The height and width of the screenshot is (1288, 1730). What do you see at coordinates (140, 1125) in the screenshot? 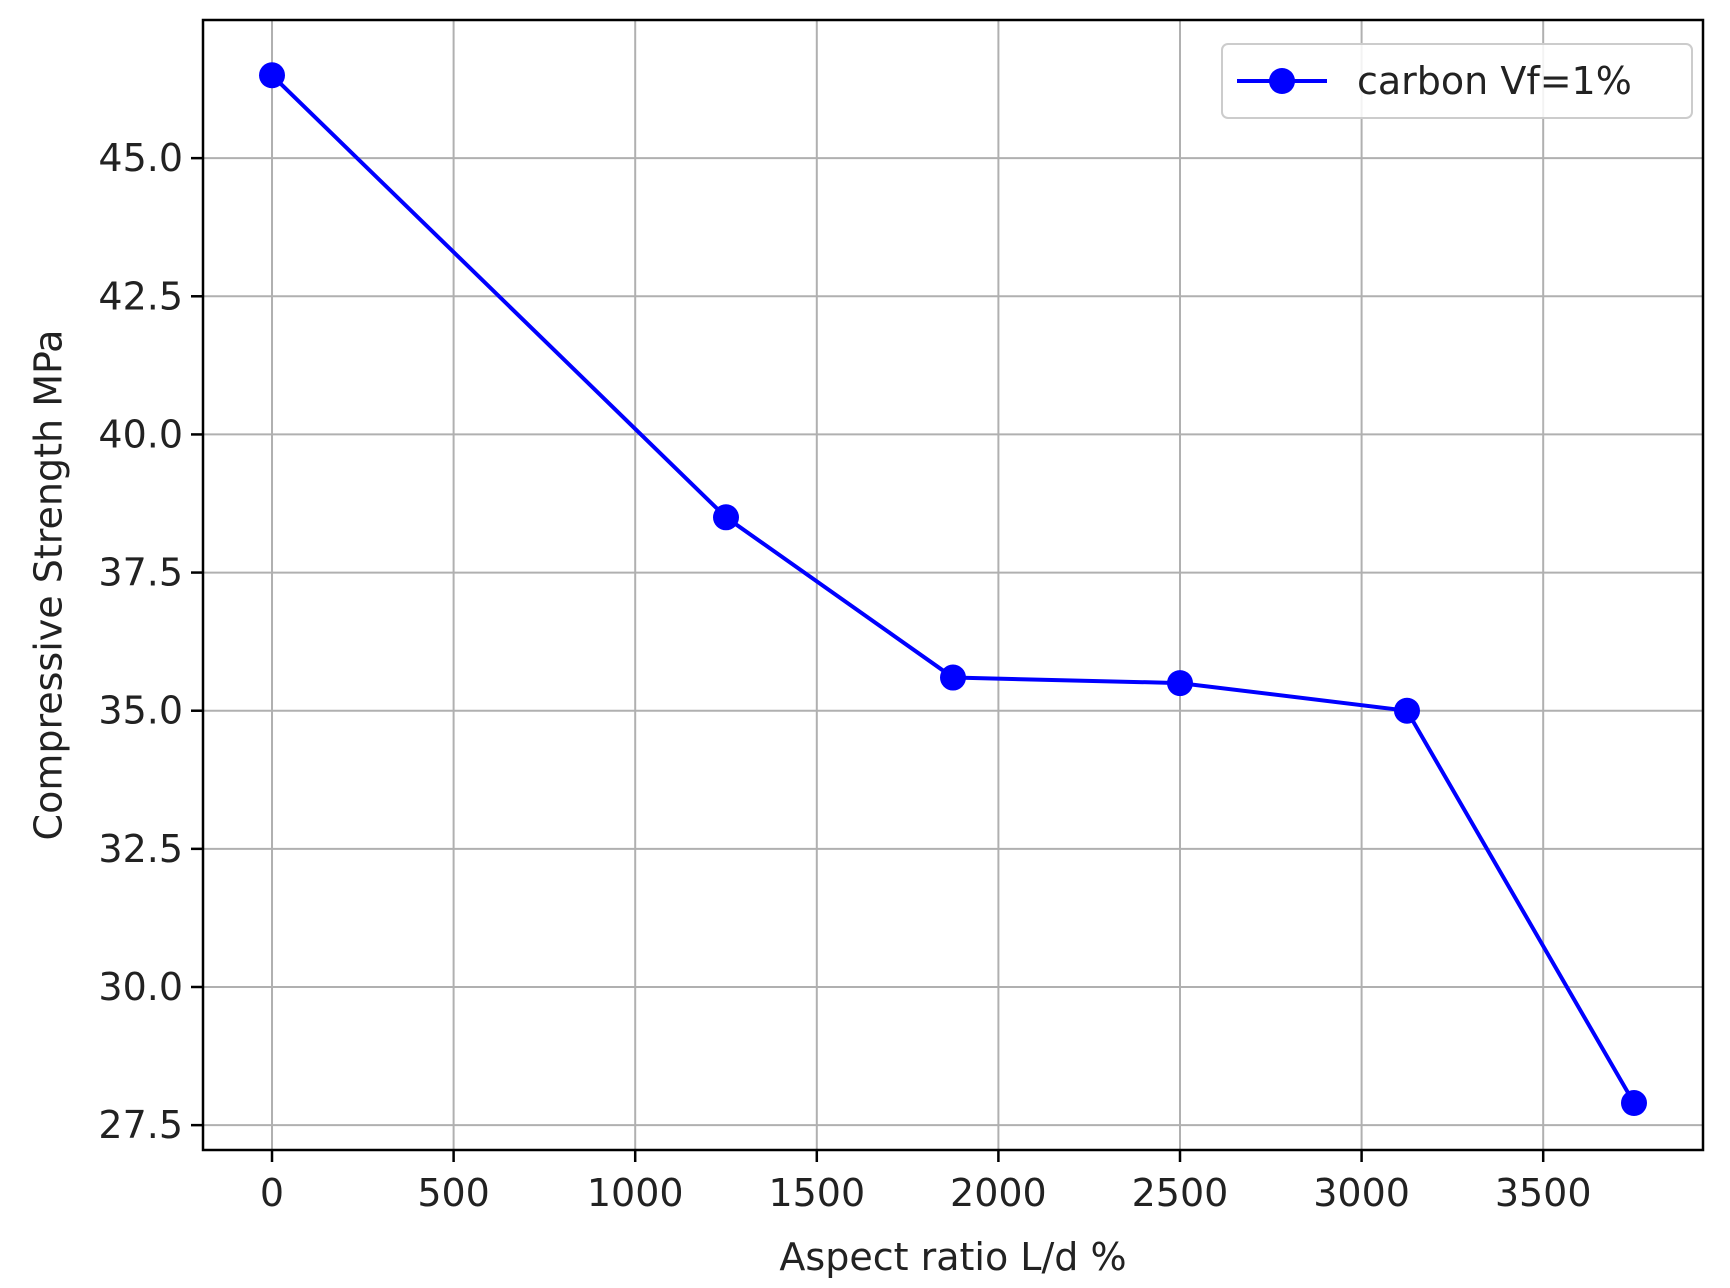
I see `y-tick-label: 27.5` at bounding box center [140, 1125].